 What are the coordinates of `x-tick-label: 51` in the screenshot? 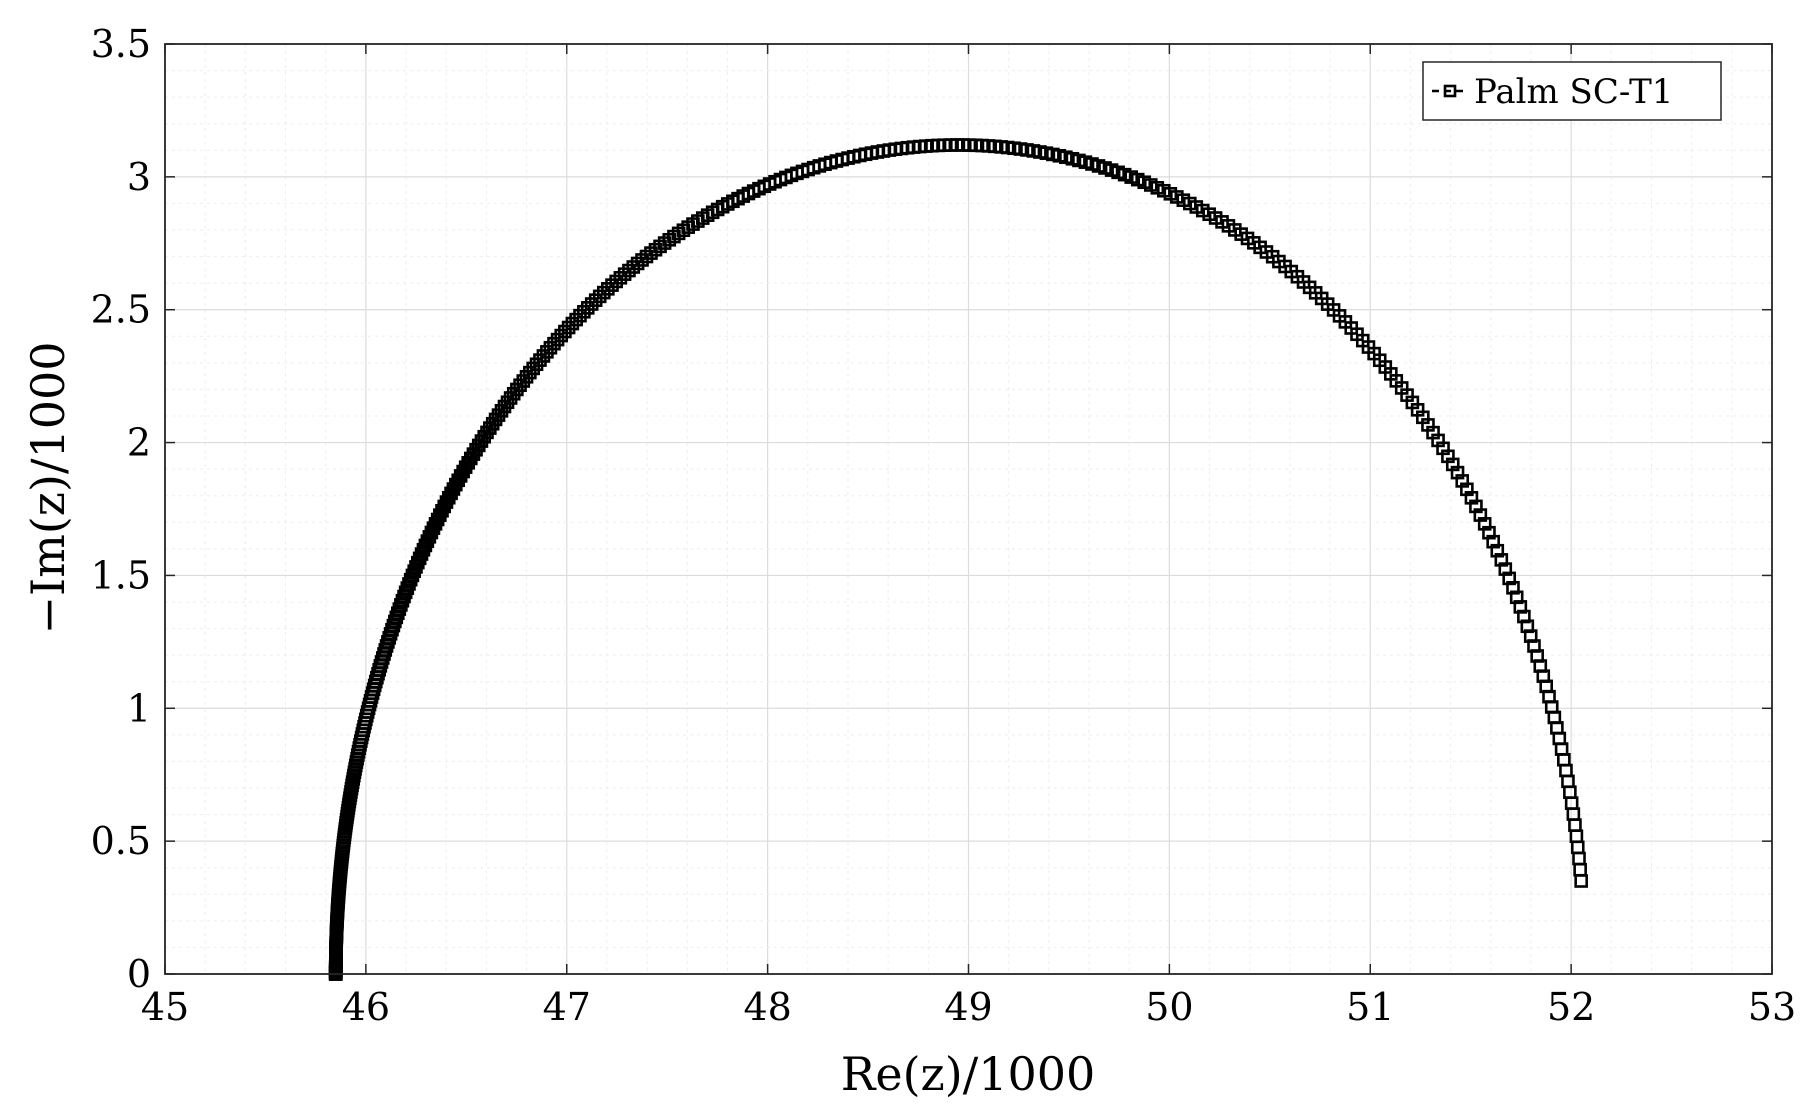 It's located at (1370, 1007).